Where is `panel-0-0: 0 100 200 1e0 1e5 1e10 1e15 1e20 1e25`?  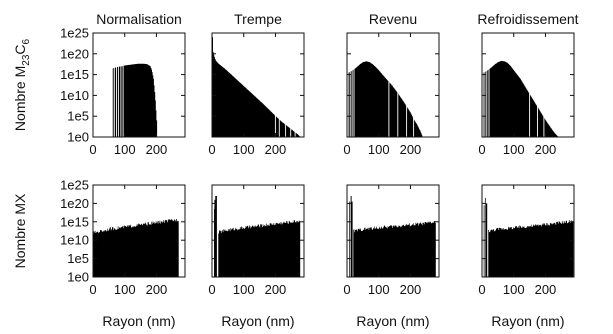 panel-0-0: 0 100 200 1e0 1e5 1e10 1e15 1e20 1e25 is located at coordinates (123, 91).